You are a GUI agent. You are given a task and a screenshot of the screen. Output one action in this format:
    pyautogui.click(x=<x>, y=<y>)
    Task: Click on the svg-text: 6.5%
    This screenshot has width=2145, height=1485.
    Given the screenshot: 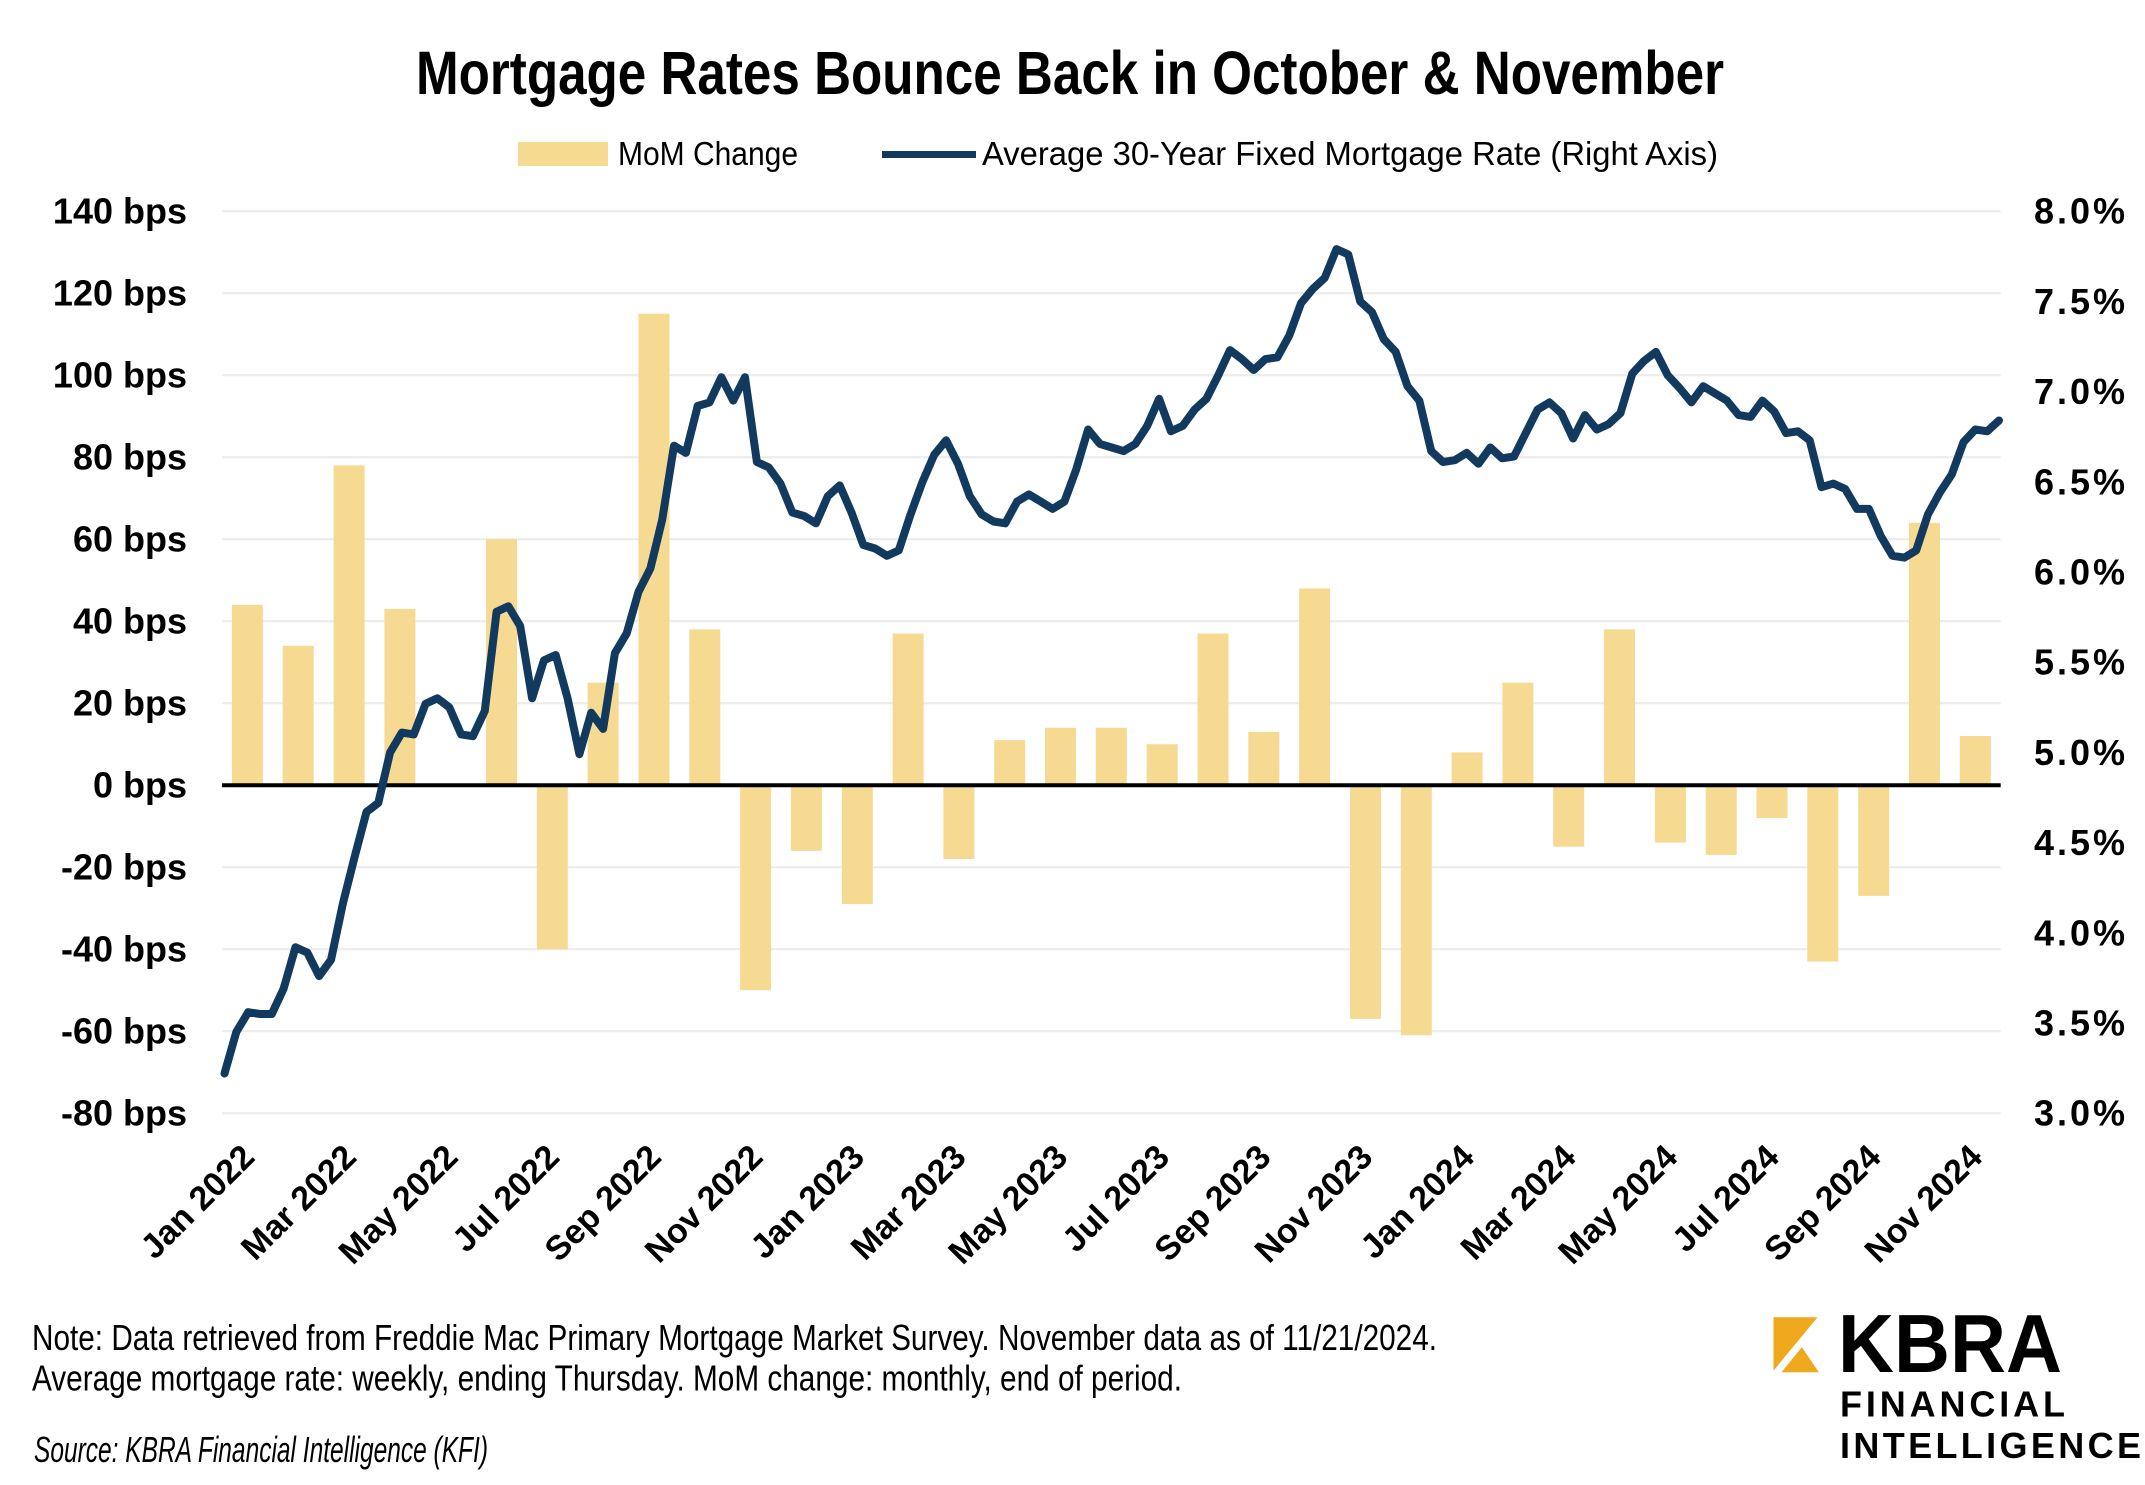 What is the action you would take?
    pyautogui.click(x=2079, y=481)
    